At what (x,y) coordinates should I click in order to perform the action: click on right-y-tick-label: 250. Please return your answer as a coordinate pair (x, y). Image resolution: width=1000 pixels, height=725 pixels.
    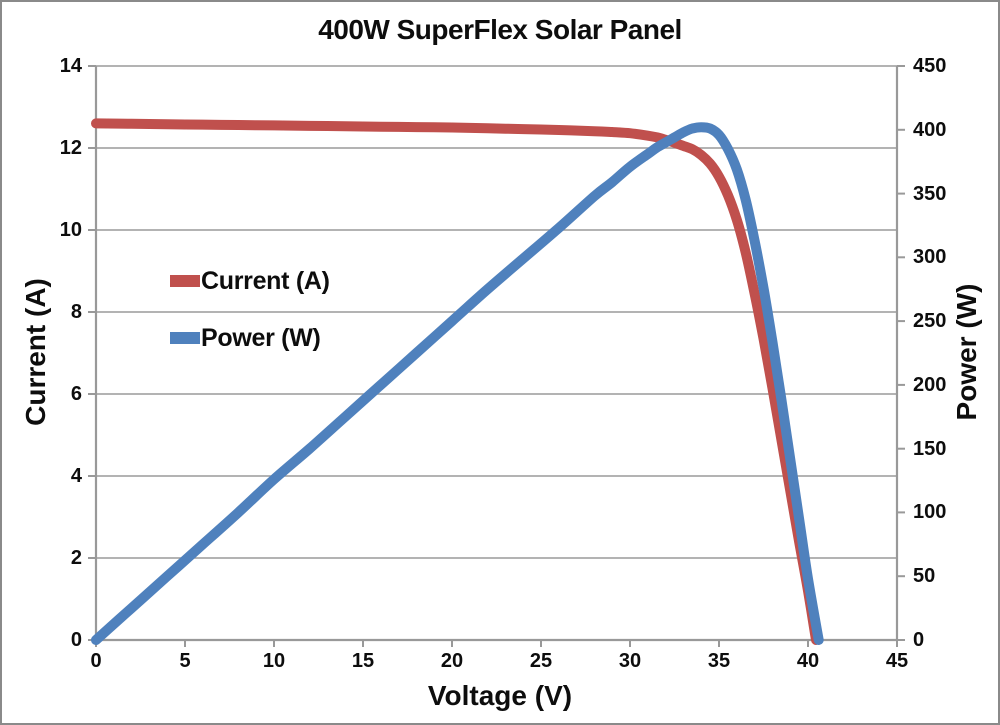
    Looking at the image, I should click on (930, 321).